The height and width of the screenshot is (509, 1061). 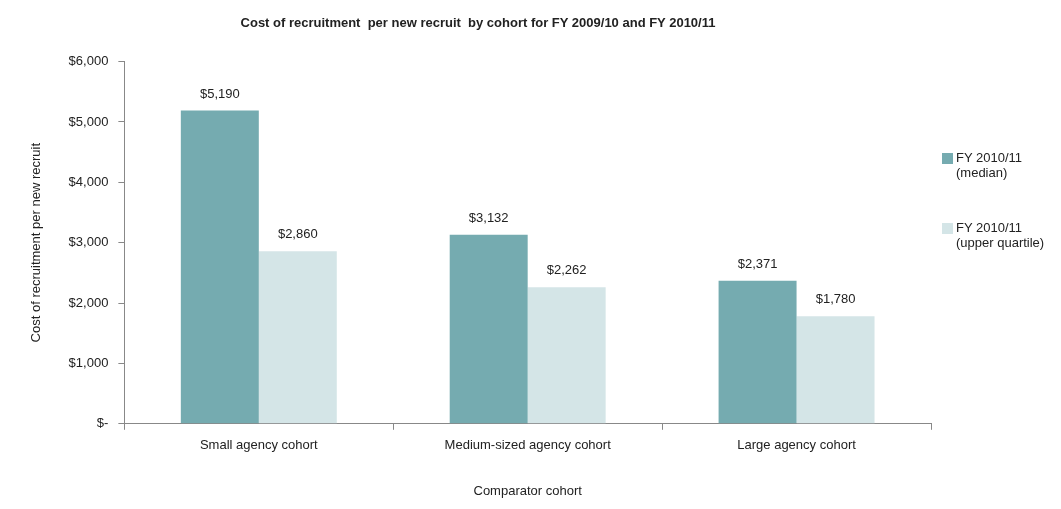 I want to click on data-label: $5,190, so click(x=219, y=93).